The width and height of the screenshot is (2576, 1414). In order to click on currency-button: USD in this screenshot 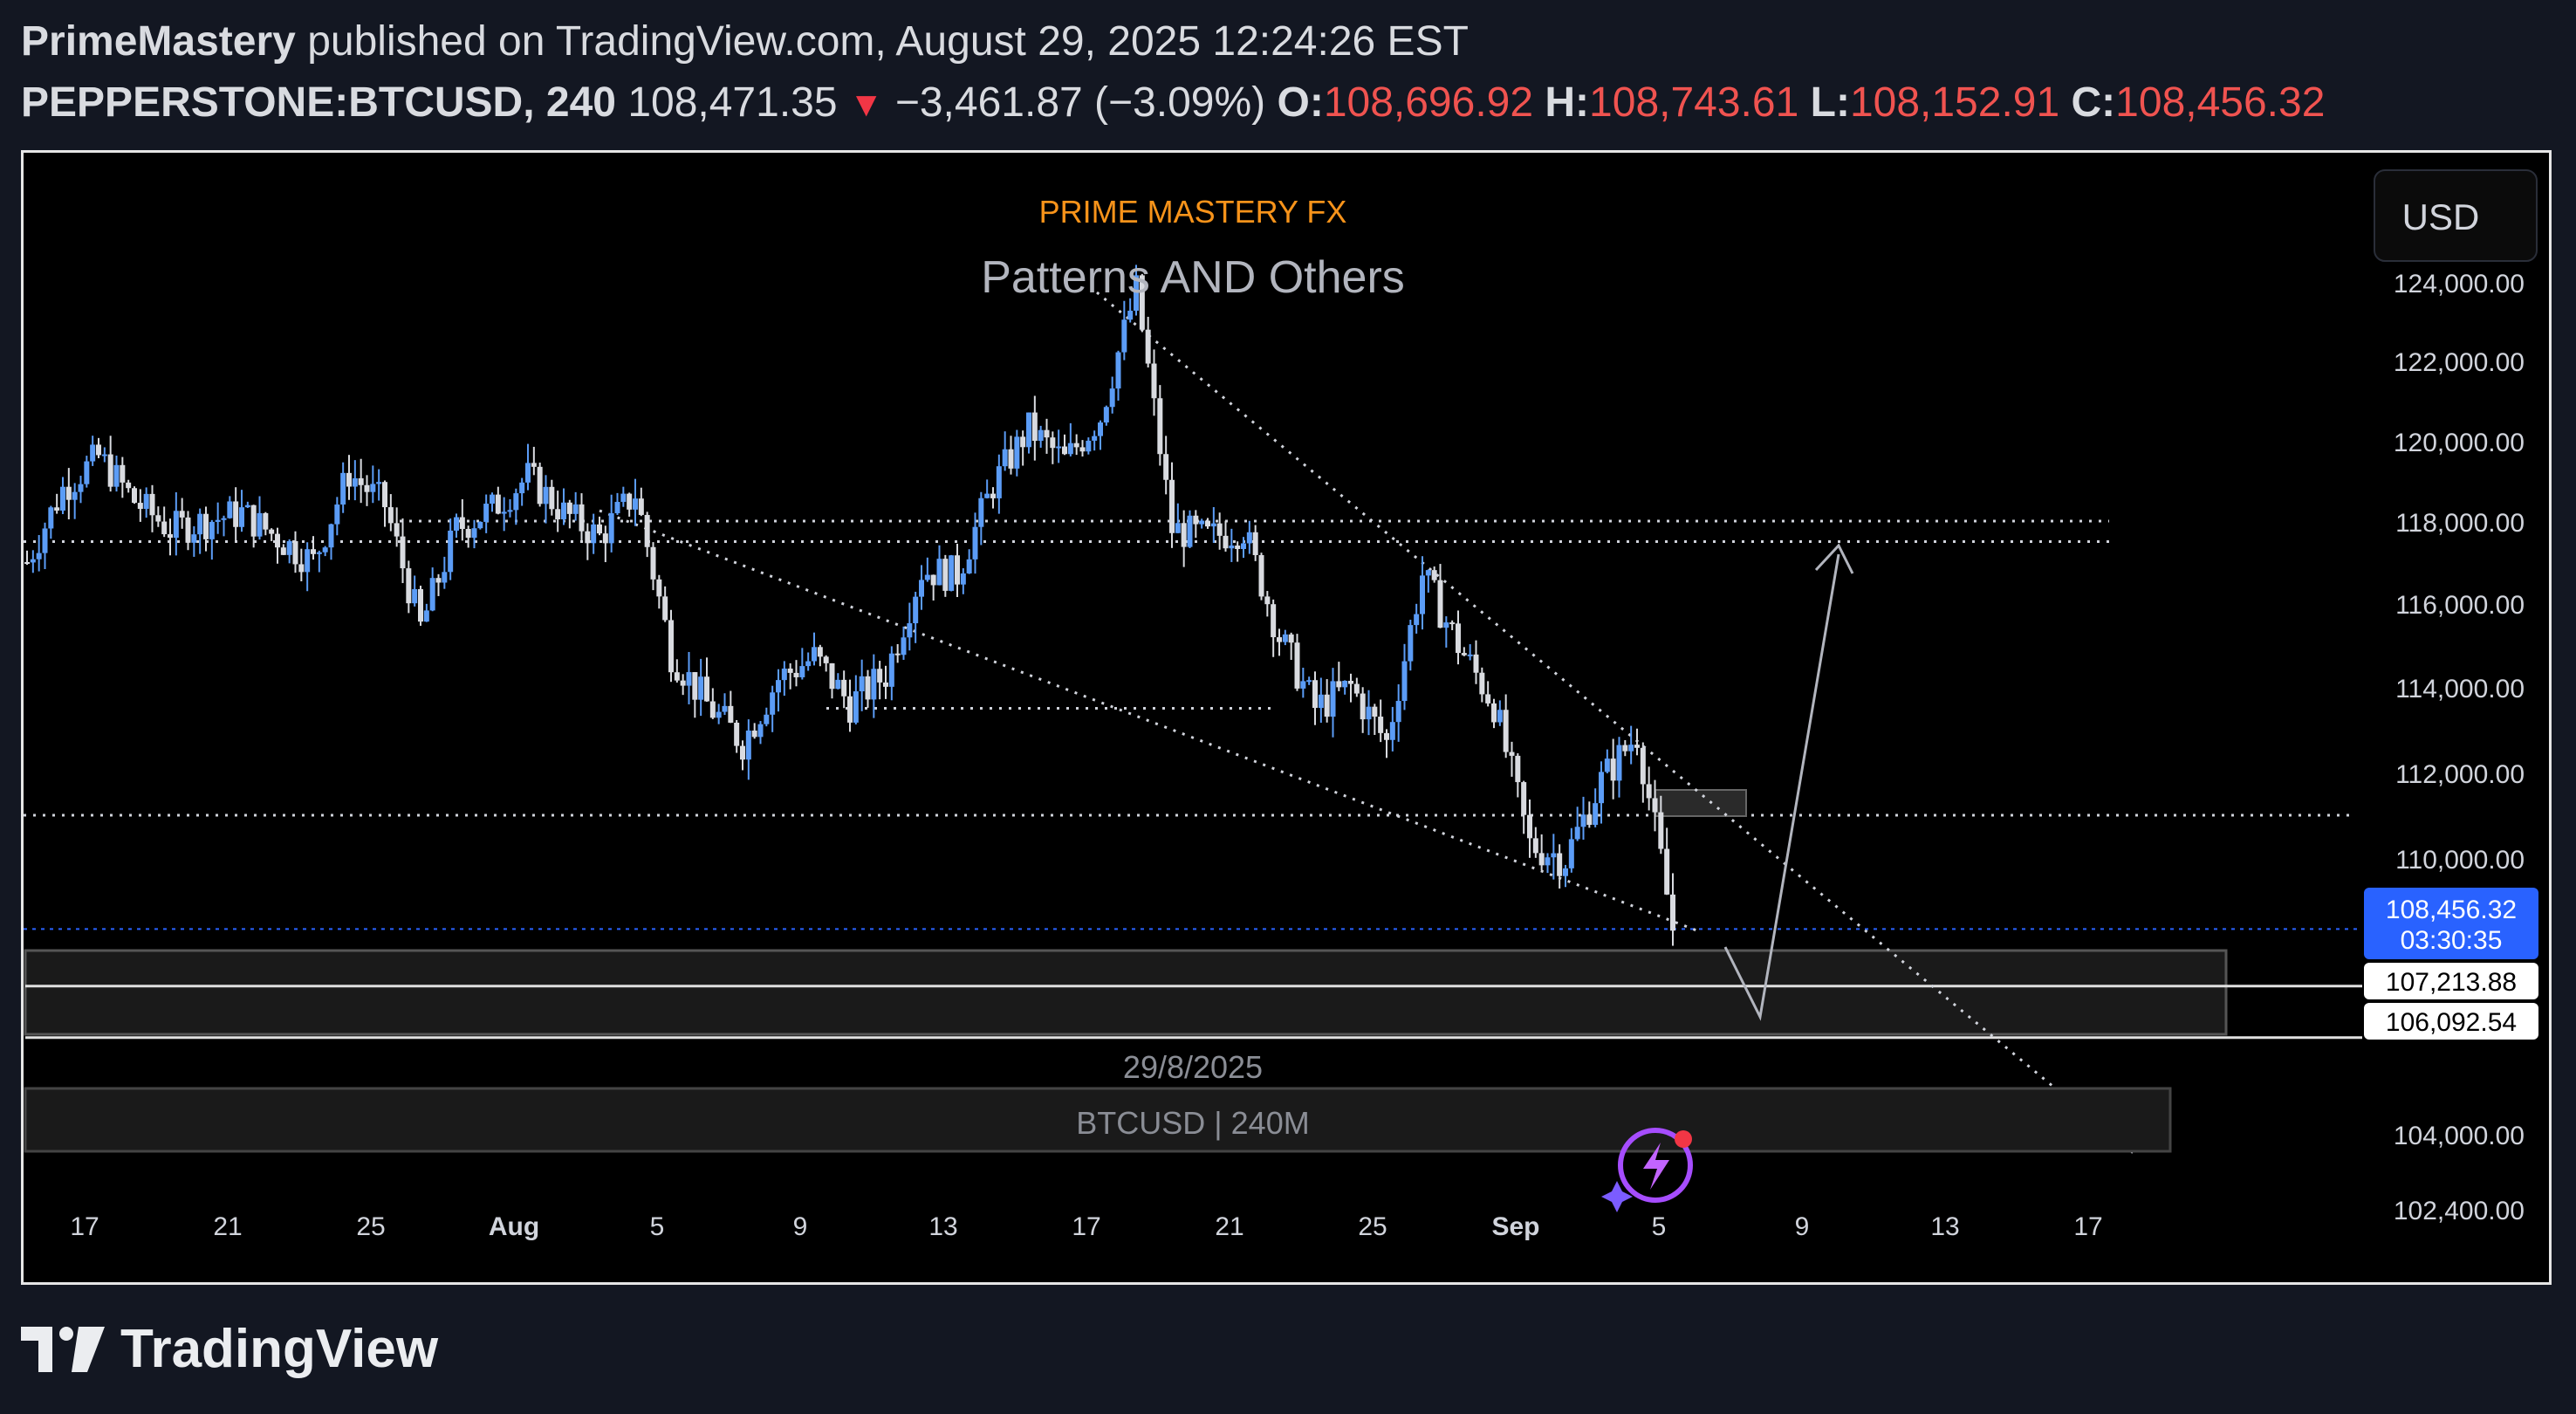, I will do `click(2456, 215)`.